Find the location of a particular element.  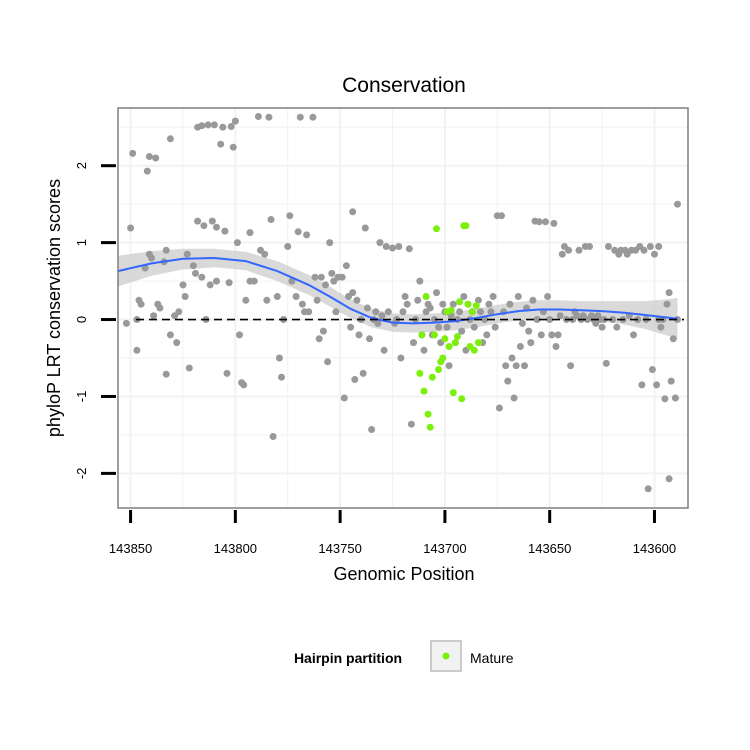

x-tick-label: 143650 is located at coordinates (549, 548).